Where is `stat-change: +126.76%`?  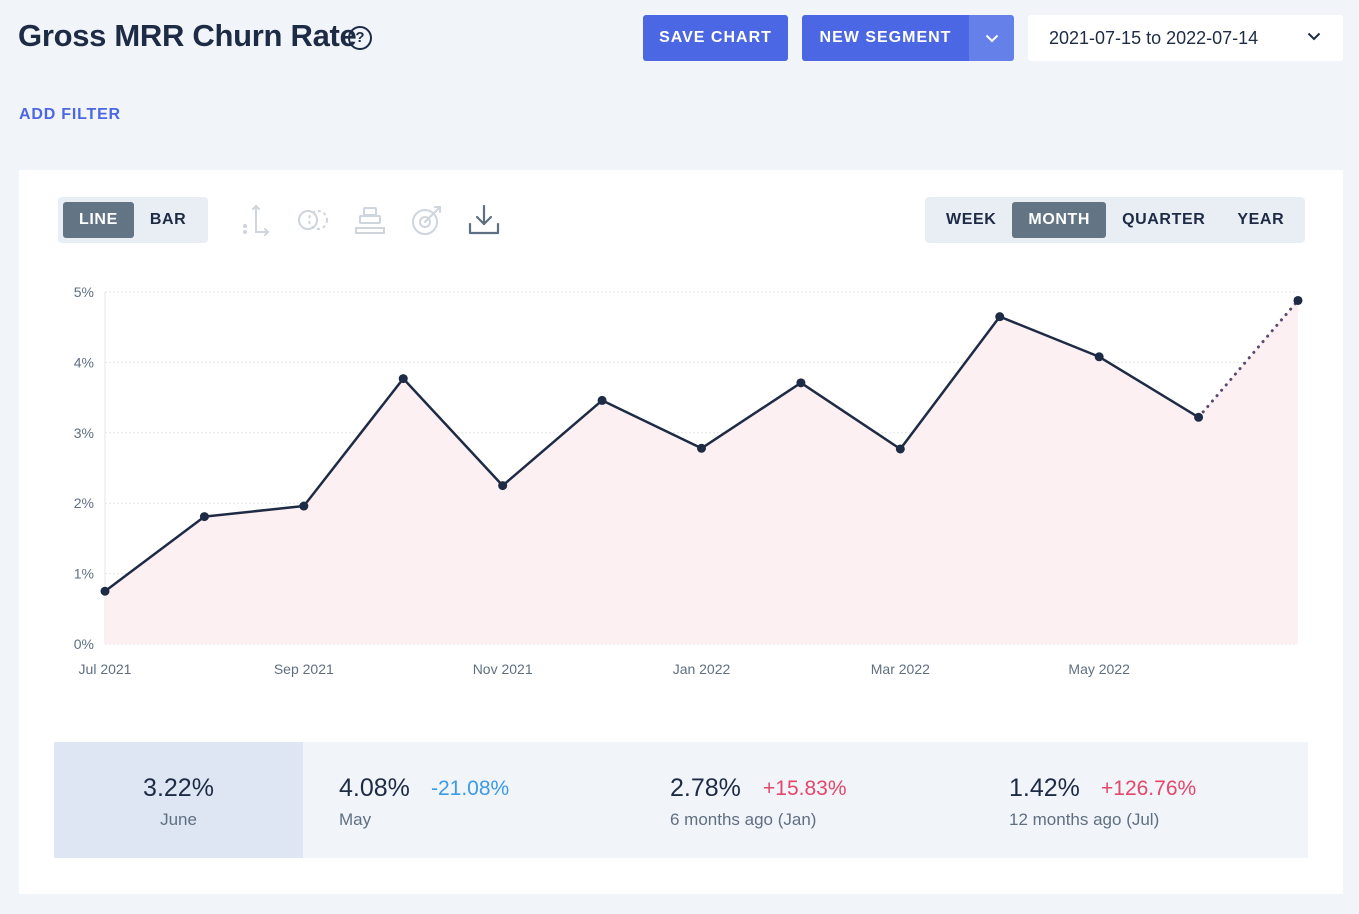
stat-change: +126.76% is located at coordinates (1149, 788).